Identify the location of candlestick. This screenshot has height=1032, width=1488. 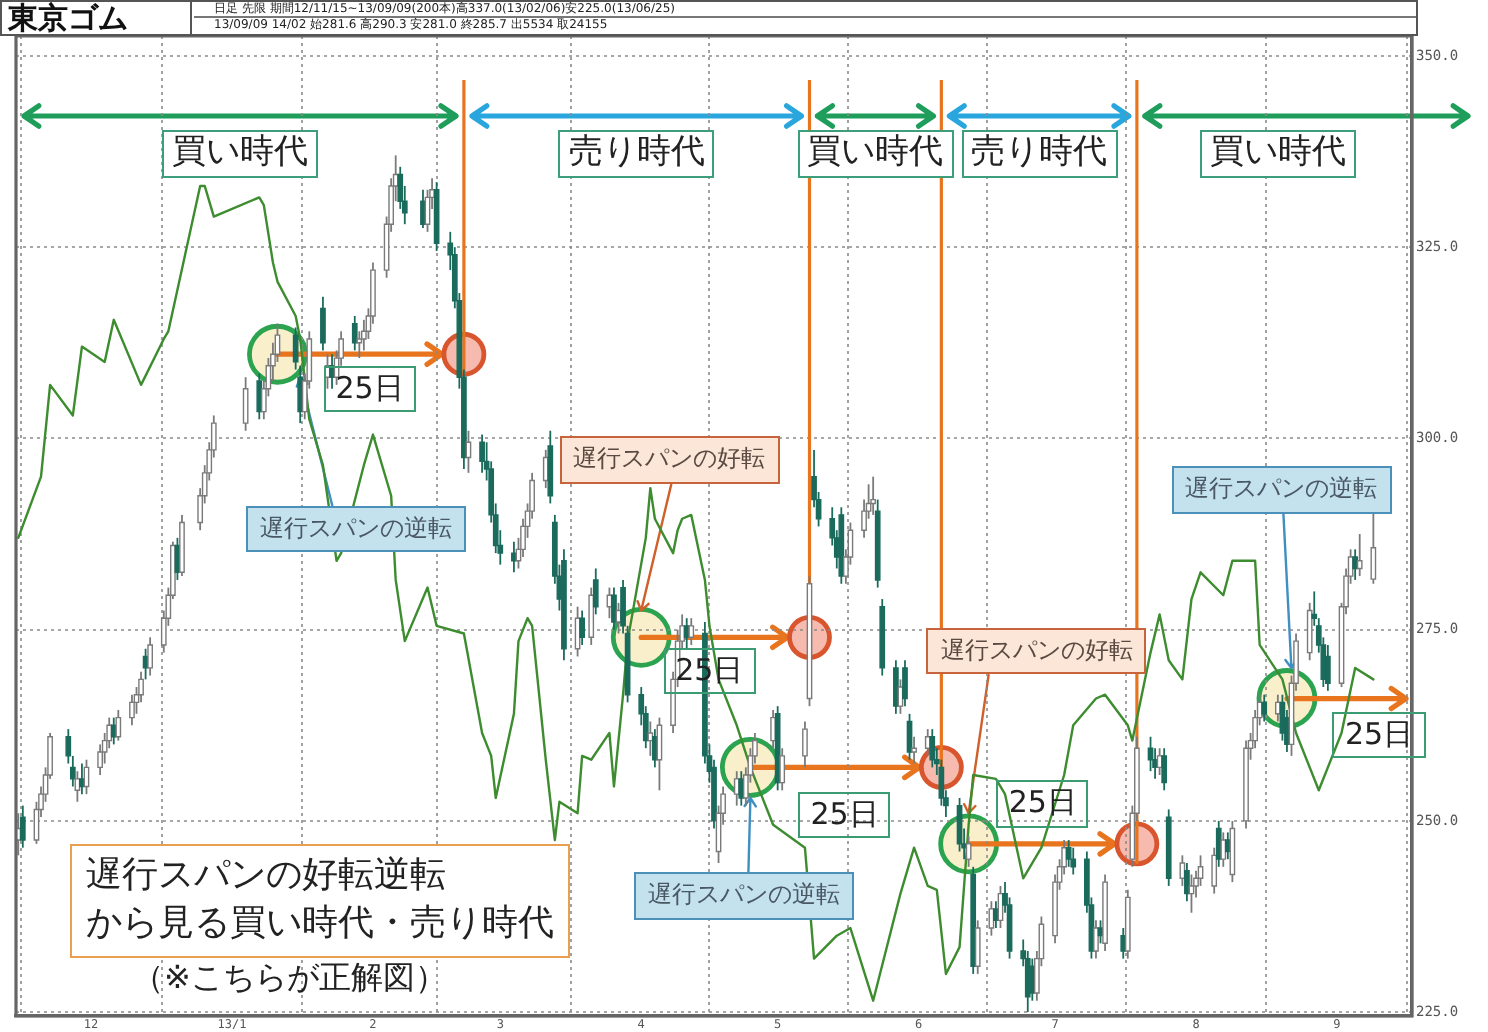
(332, 371).